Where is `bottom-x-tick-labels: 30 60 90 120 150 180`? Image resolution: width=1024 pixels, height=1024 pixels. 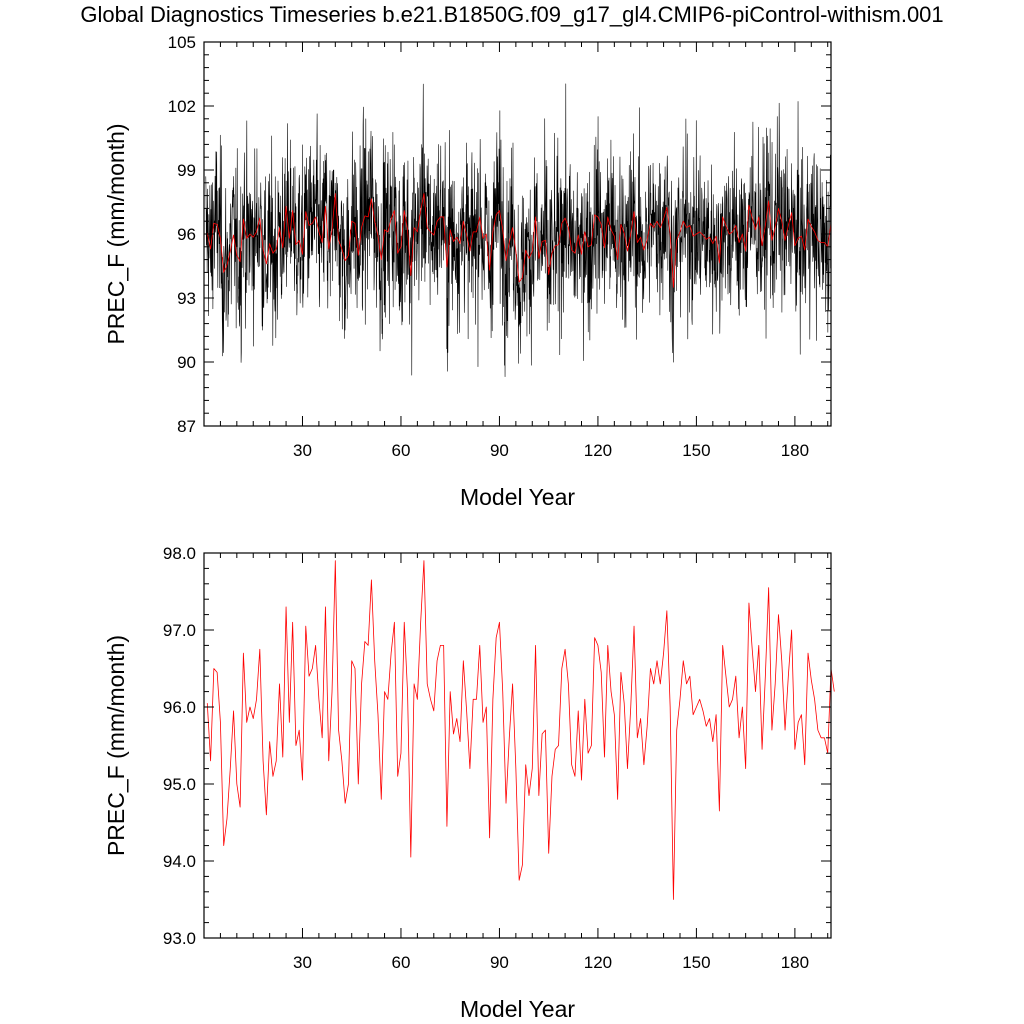
bottom-x-tick-labels: 30 60 90 120 150 180 is located at coordinates (551, 962).